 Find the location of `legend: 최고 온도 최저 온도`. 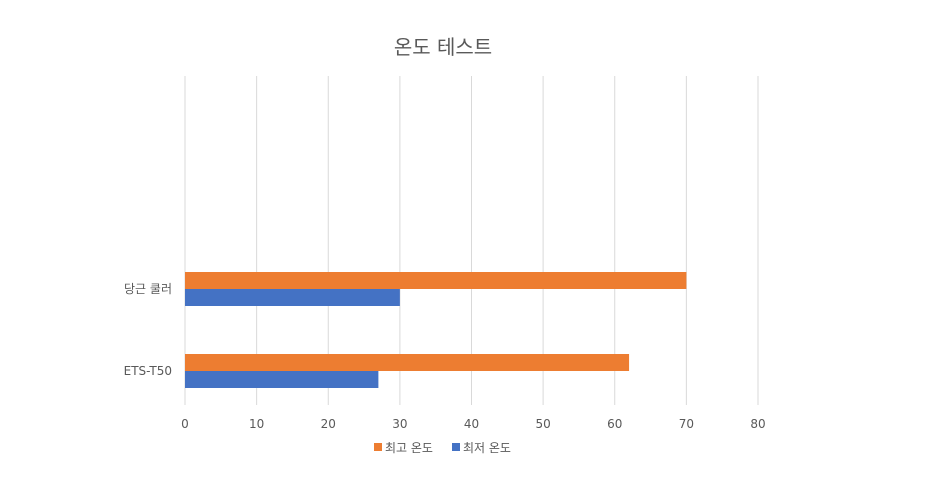

legend: 최고 온도 최저 온도 is located at coordinates (442, 448).